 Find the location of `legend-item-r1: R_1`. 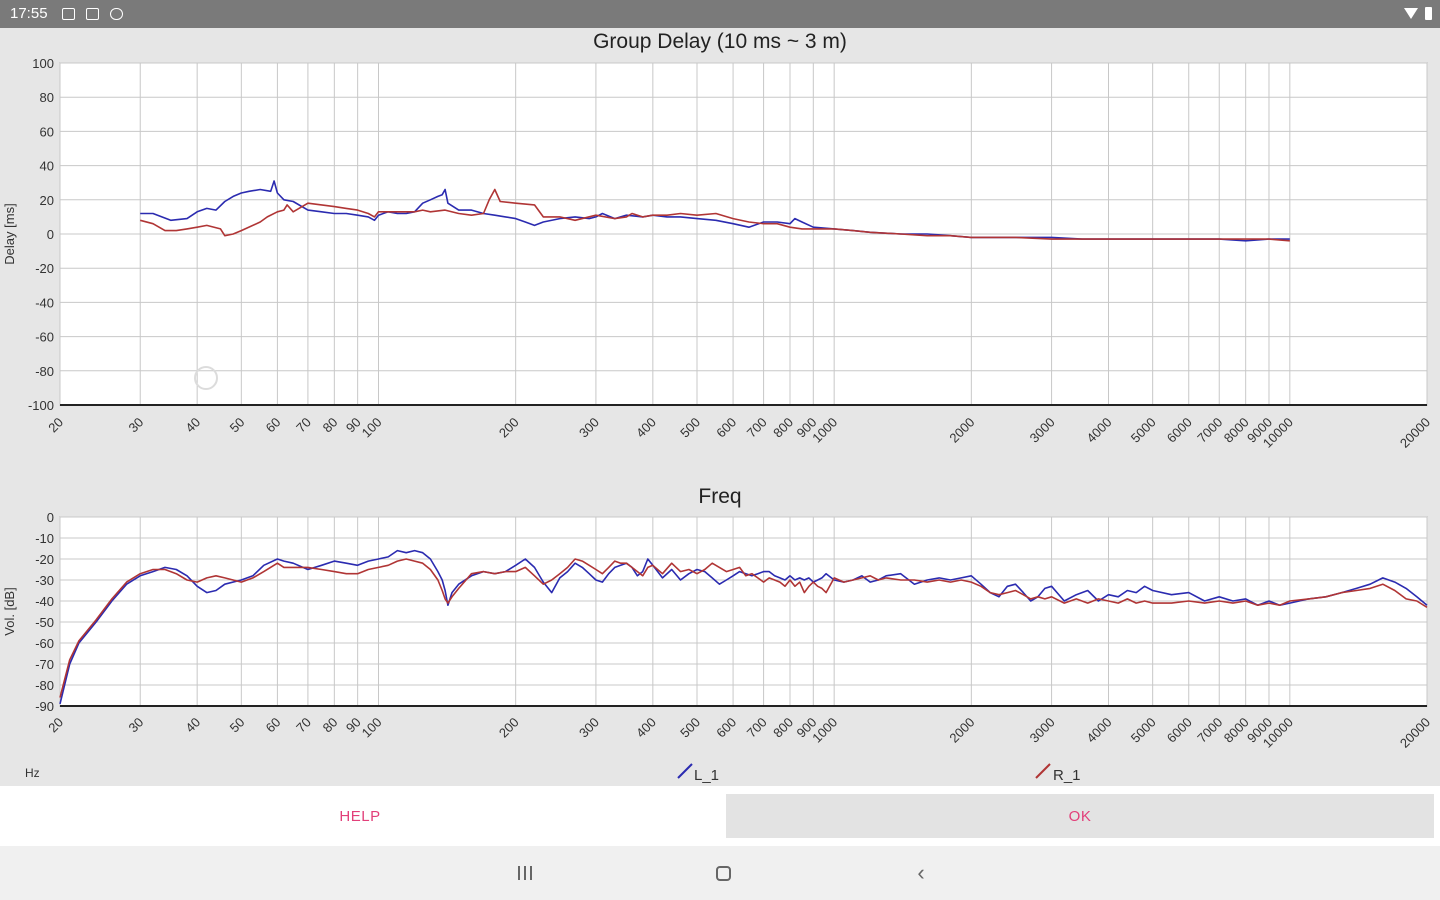

legend-item-r1: R_1 is located at coordinates (1058, 773).